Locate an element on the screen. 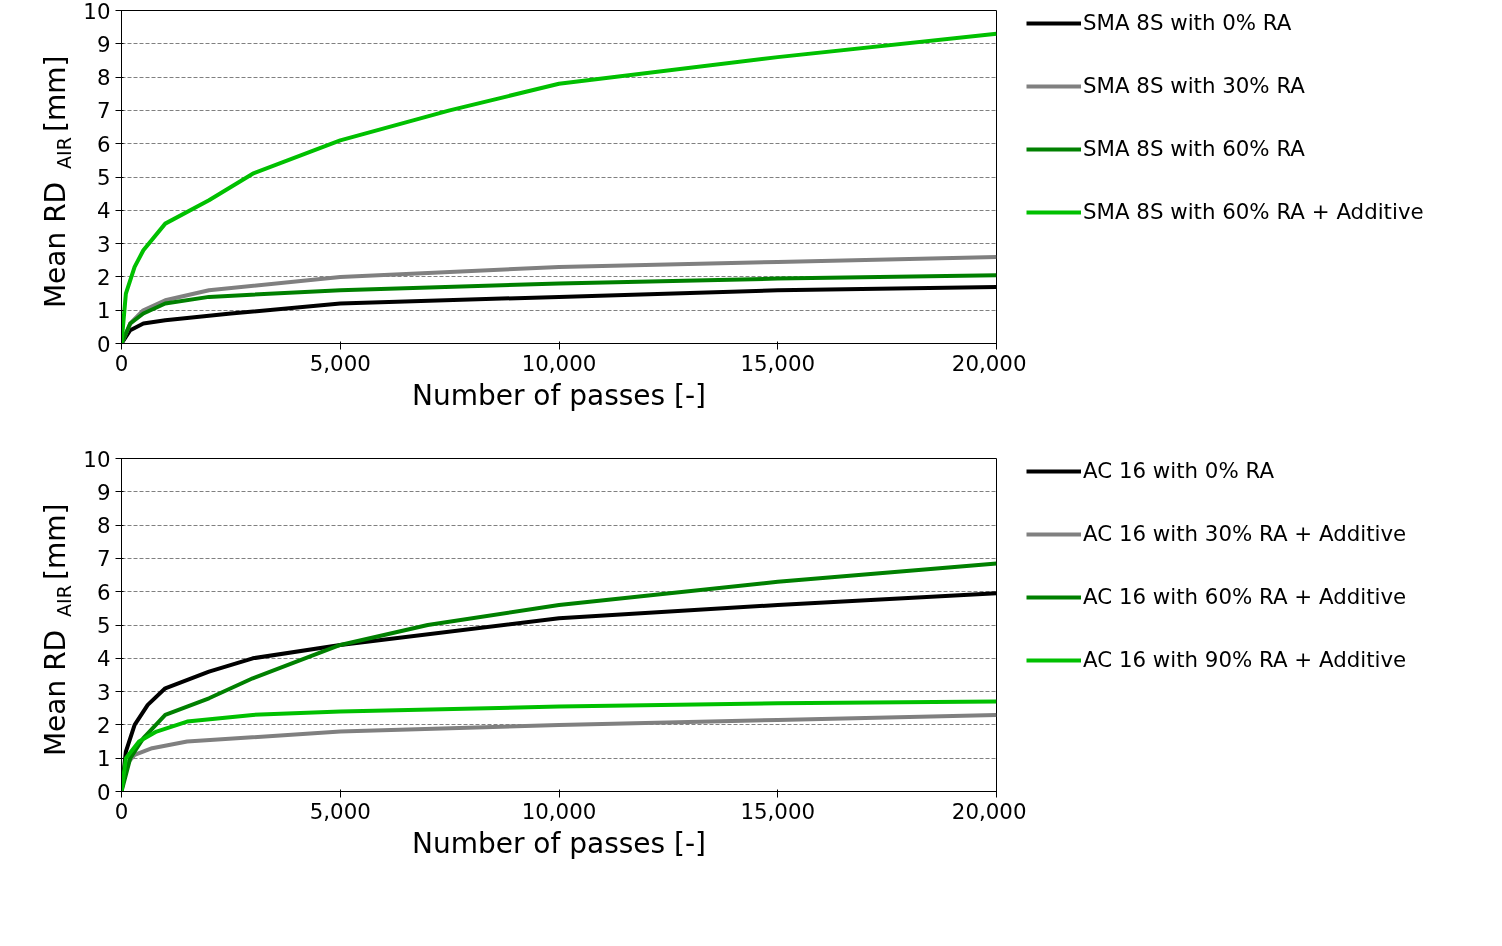 Image resolution: width=1502 pixels, height=946 pixels. legend-label: SMA 8S with 60% RA + Additive is located at coordinates (1253, 211).